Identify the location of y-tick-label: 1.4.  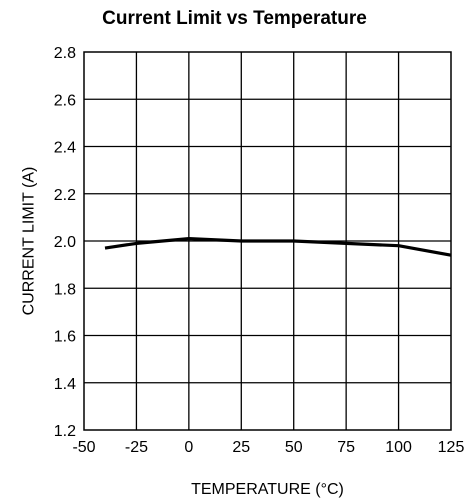
(65, 384).